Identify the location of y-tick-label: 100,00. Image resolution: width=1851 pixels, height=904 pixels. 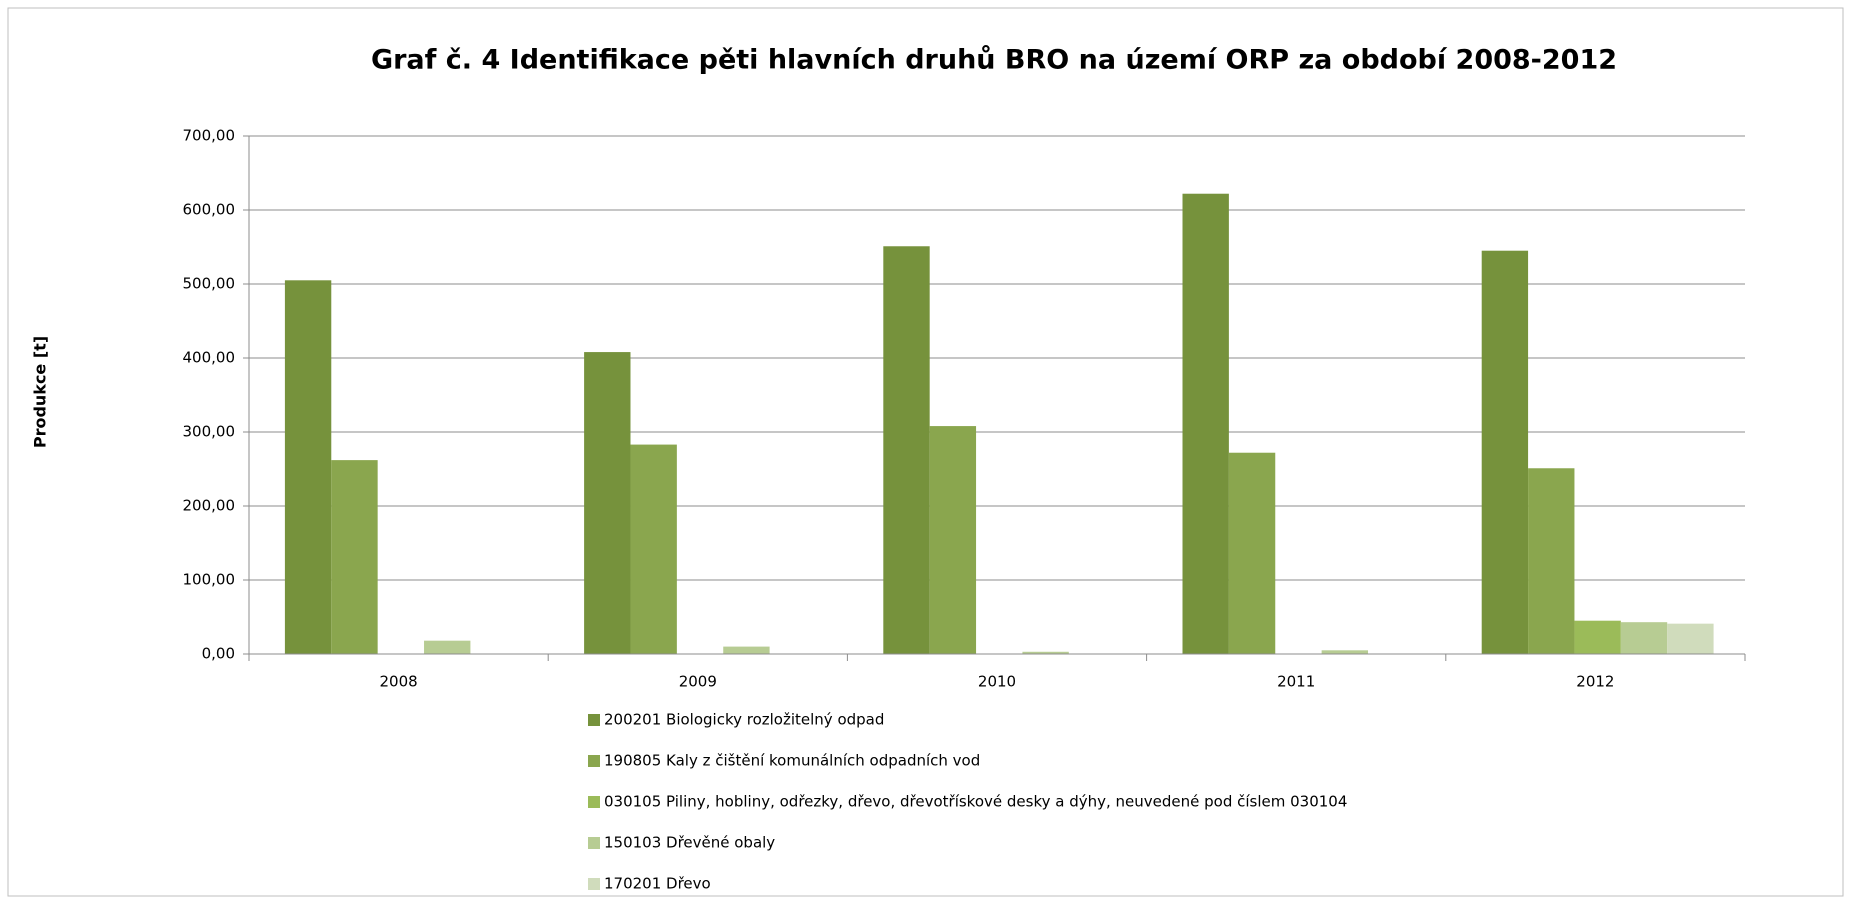
(209, 580).